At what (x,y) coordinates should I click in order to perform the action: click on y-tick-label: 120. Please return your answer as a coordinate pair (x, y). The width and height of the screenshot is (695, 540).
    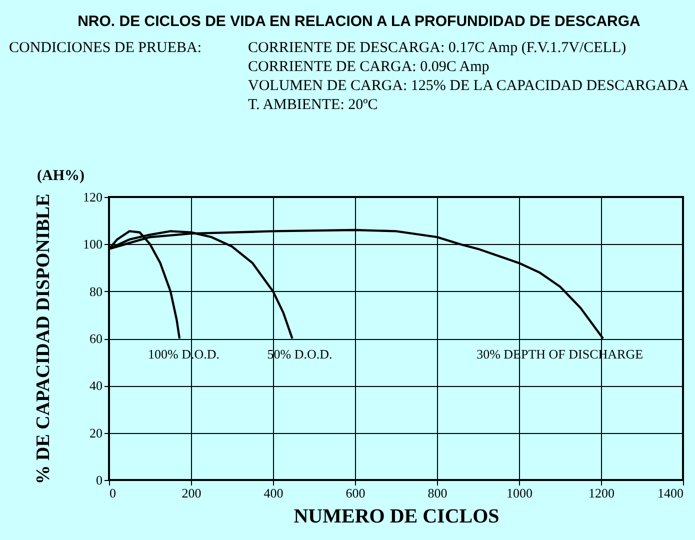
    Looking at the image, I should click on (92, 197).